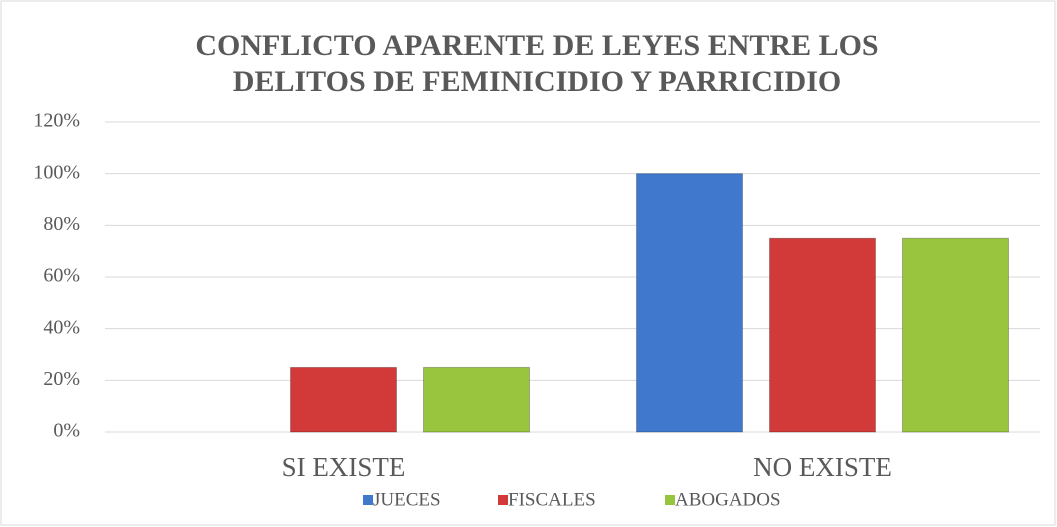 The height and width of the screenshot is (527, 1057). What do you see at coordinates (61, 276) in the screenshot?
I see `y-tick-label: 60%` at bounding box center [61, 276].